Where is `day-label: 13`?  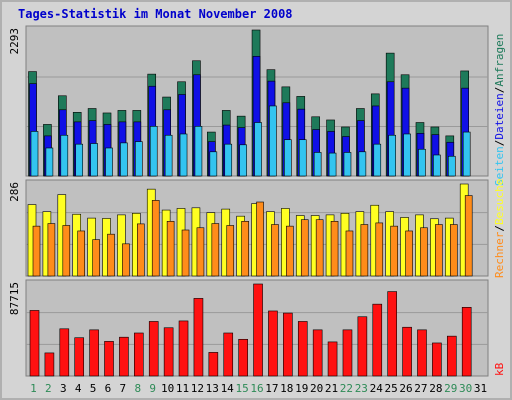 day-label: 13 is located at coordinates (212, 388).